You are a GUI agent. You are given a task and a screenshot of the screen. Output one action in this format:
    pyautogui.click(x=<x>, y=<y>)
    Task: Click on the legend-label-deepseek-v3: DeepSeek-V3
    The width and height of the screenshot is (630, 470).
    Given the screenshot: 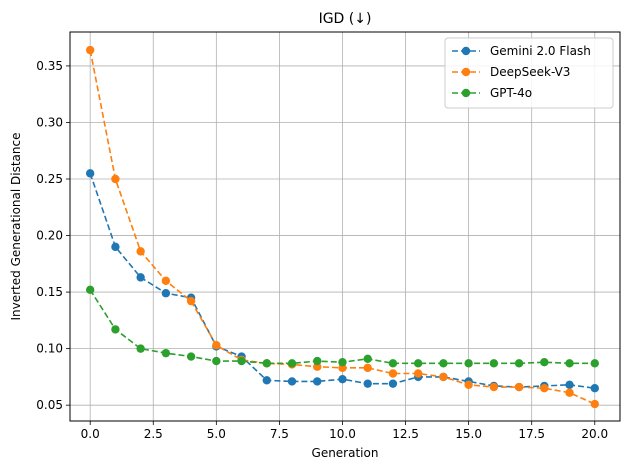 What is the action you would take?
    pyautogui.click(x=530, y=72)
    